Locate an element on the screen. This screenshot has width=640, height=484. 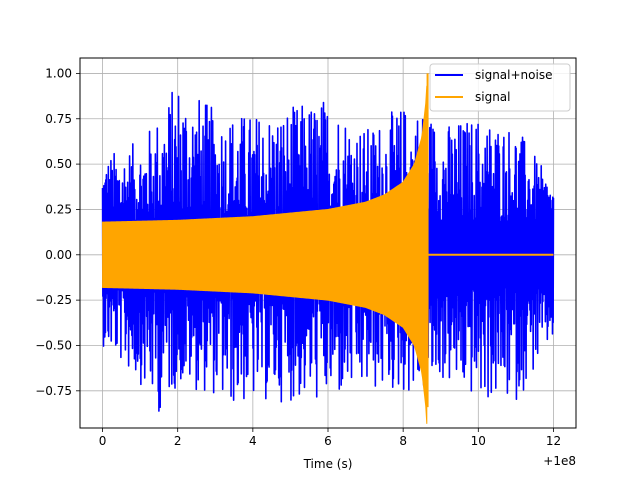
legend: signal+noise signal is located at coordinates (500, 87).